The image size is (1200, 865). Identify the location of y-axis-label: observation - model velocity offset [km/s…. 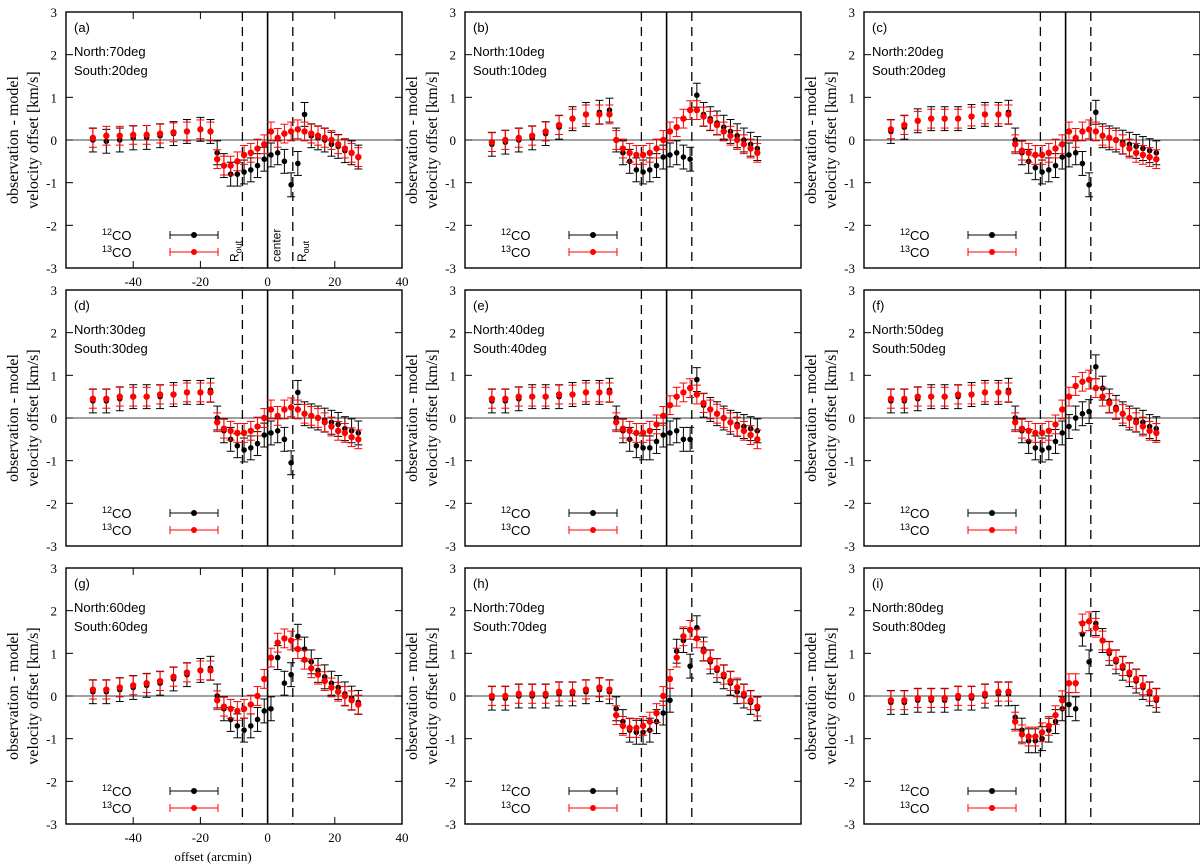
(23, 695).